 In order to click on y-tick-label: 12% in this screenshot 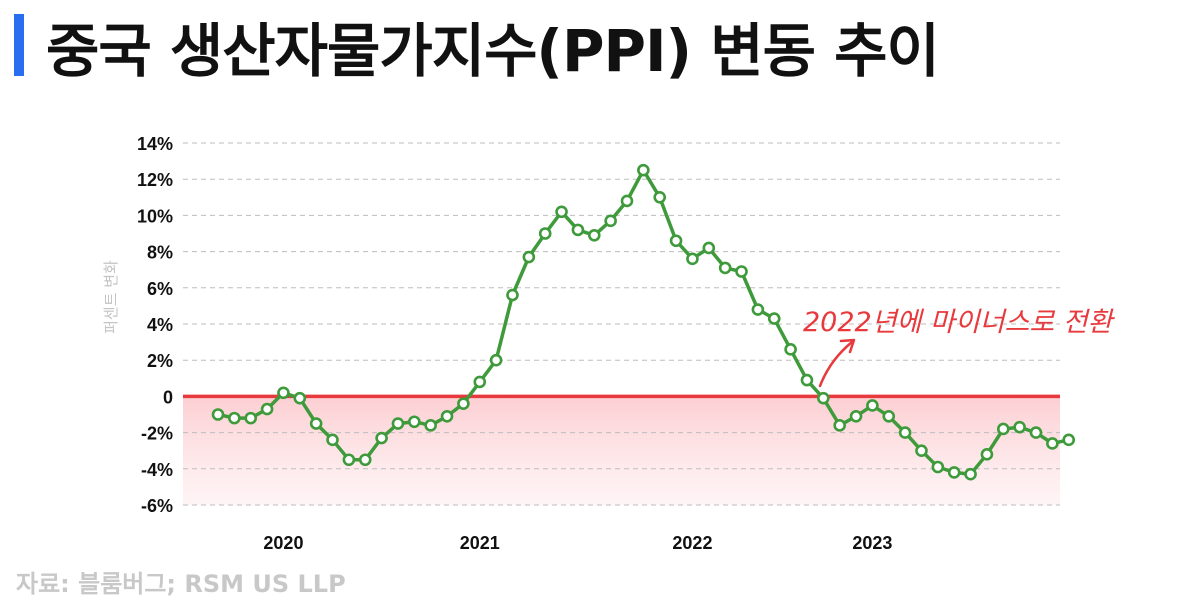, I will do `click(155, 180)`.